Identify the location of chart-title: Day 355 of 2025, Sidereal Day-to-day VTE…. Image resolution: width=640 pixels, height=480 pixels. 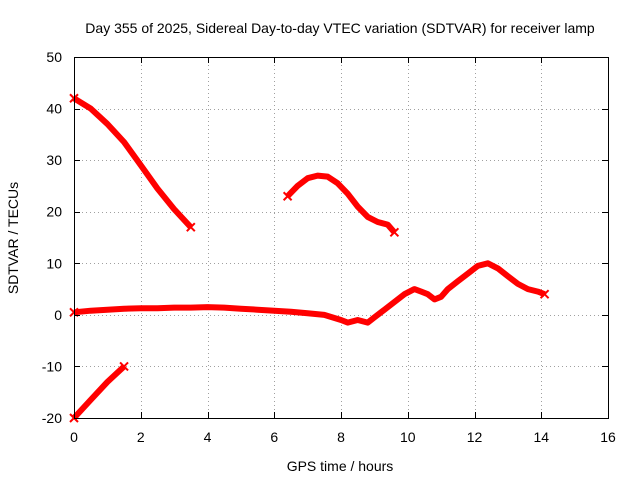
(340, 28).